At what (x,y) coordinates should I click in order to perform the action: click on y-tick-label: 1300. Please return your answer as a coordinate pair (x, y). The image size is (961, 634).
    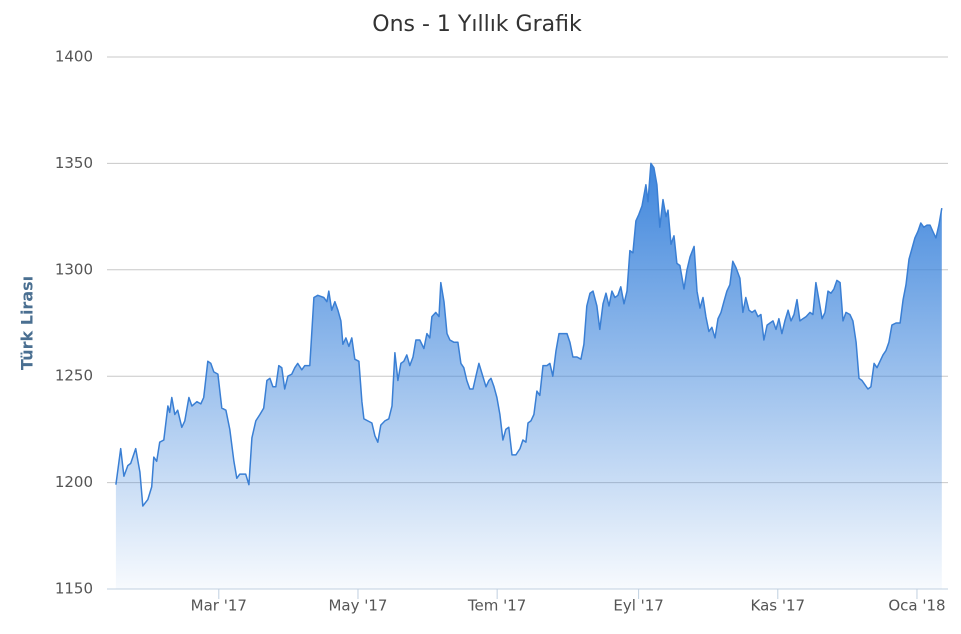
    Looking at the image, I should click on (74, 269).